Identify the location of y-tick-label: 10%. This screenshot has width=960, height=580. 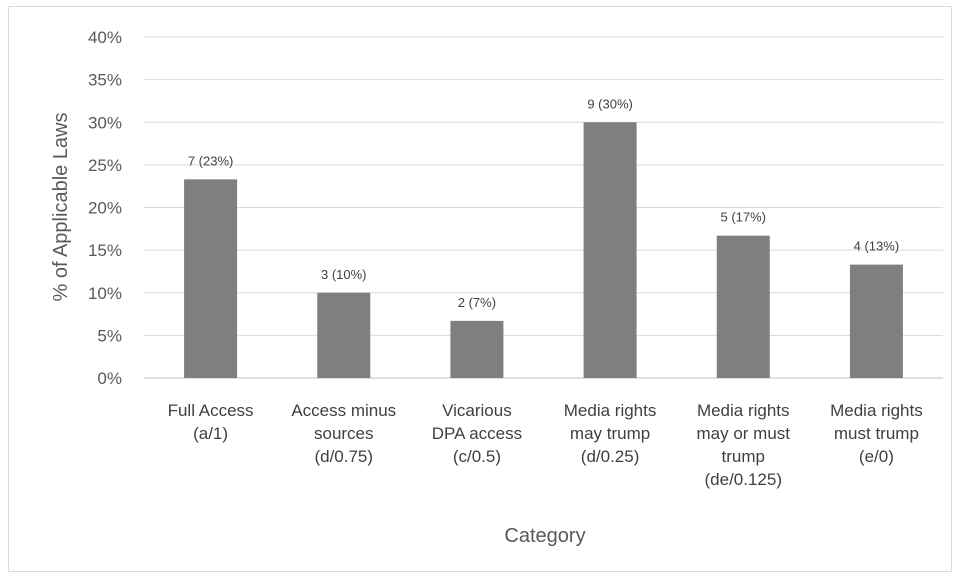
(105, 293).